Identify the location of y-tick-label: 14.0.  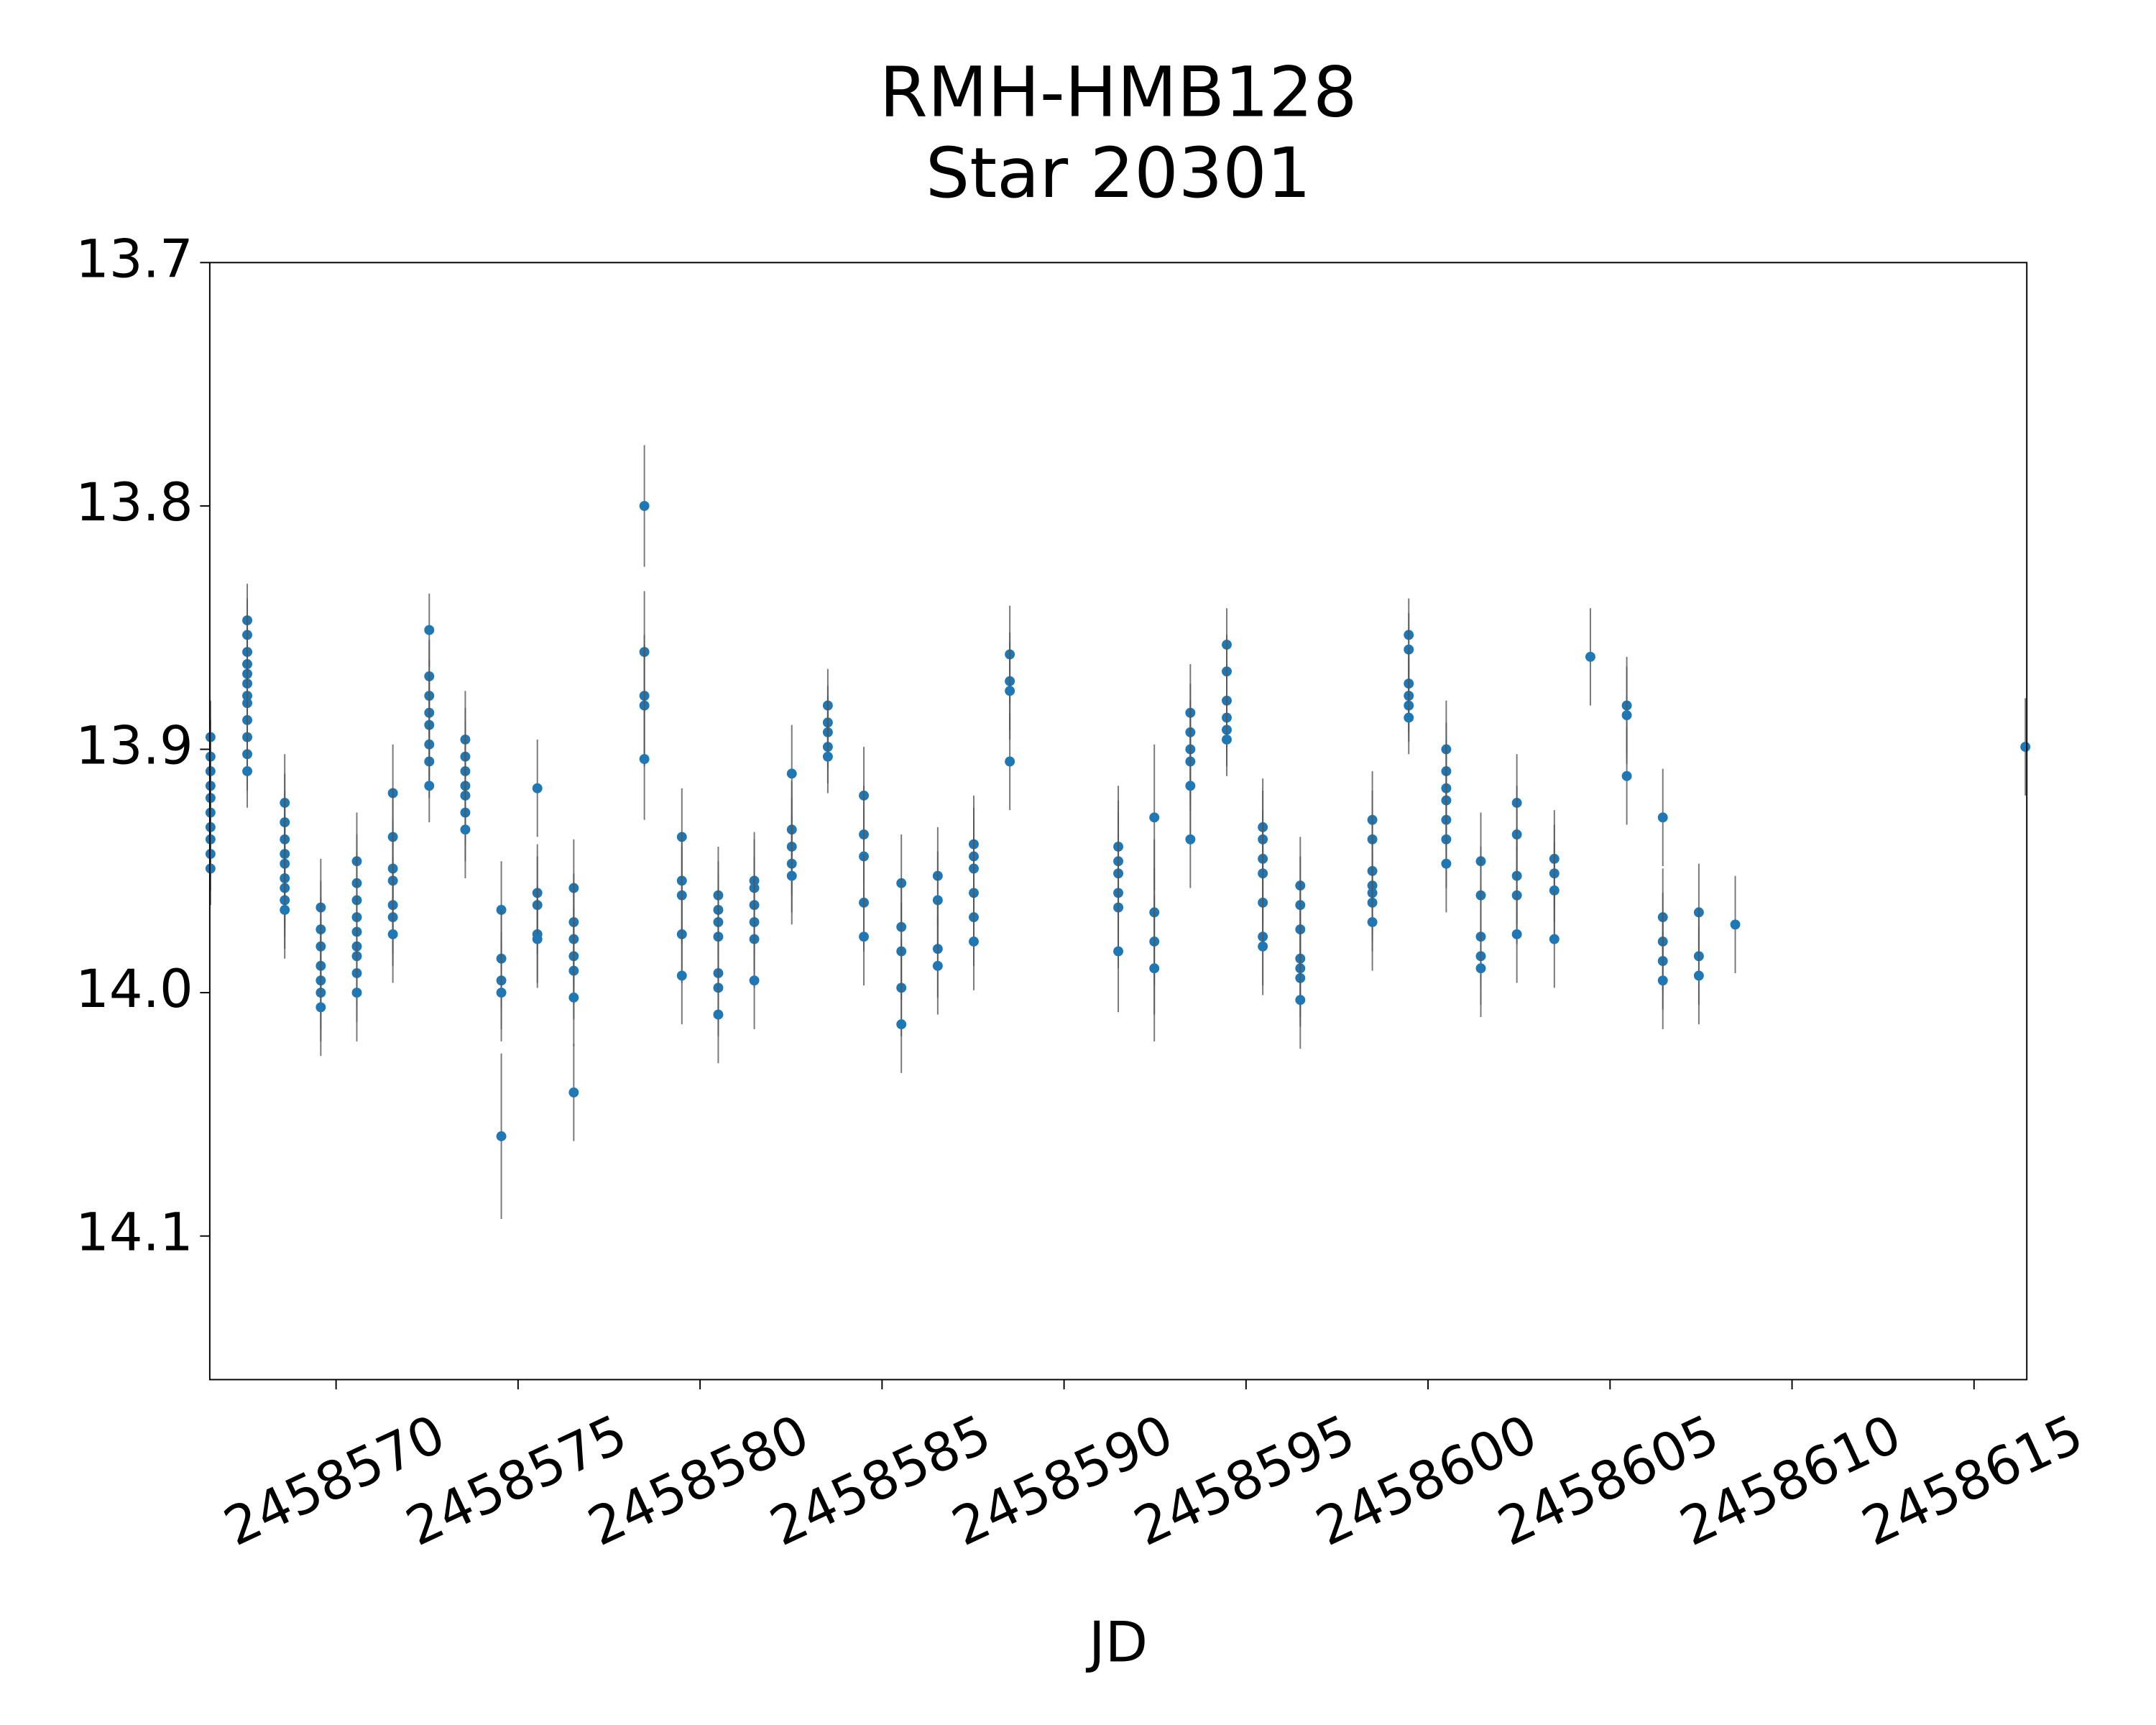
(134, 989).